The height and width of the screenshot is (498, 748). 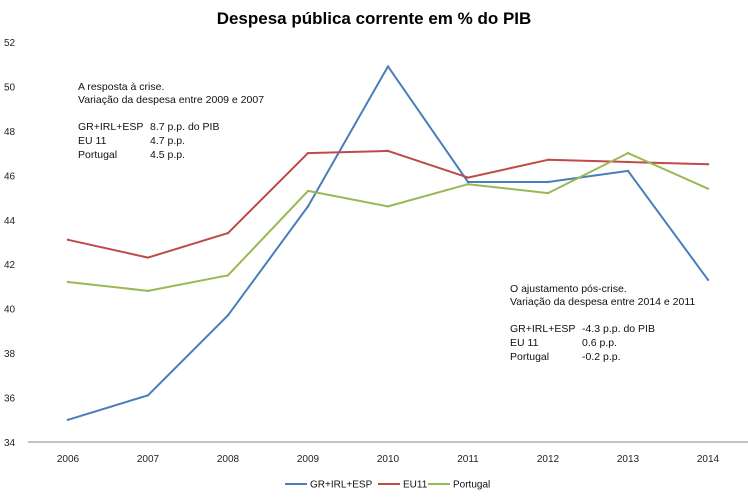 What do you see at coordinates (568, 289) in the screenshot?
I see `annotation-line: O ajustamento pós-crise.` at bounding box center [568, 289].